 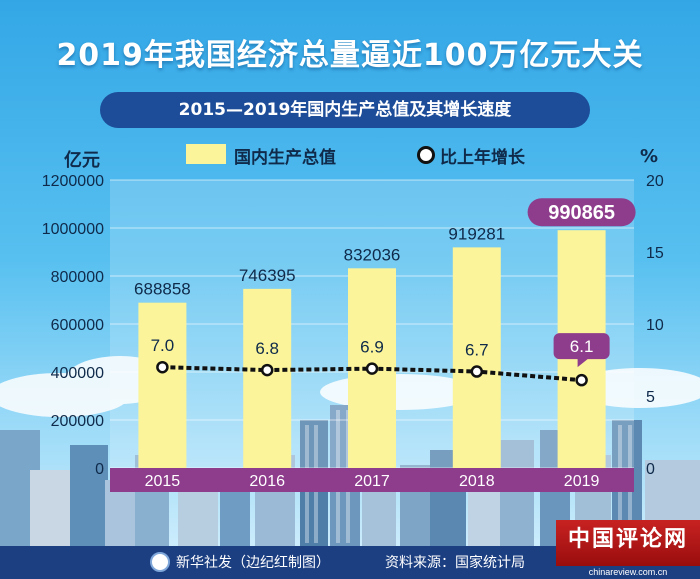 I want to click on y-tick-label: 400000, so click(x=77, y=373).